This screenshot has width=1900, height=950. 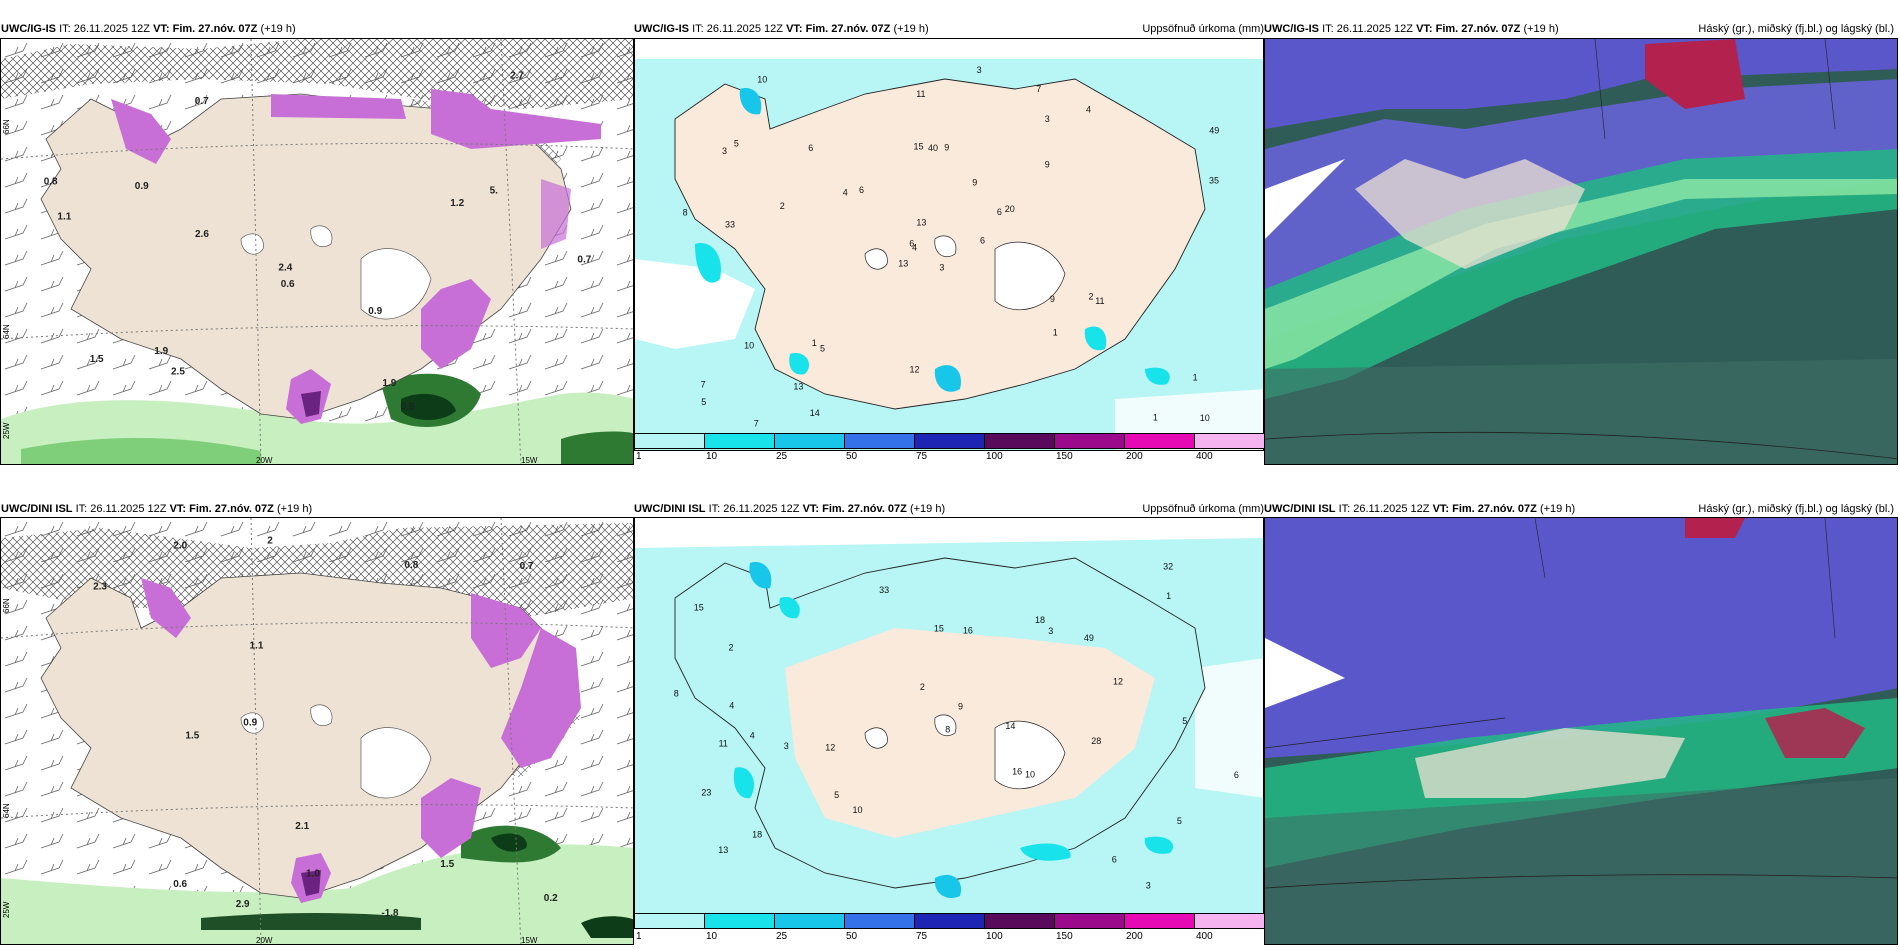 What do you see at coordinates (1214, 181) in the screenshot?
I see `value-label: 35` at bounding box center [1214, 181].